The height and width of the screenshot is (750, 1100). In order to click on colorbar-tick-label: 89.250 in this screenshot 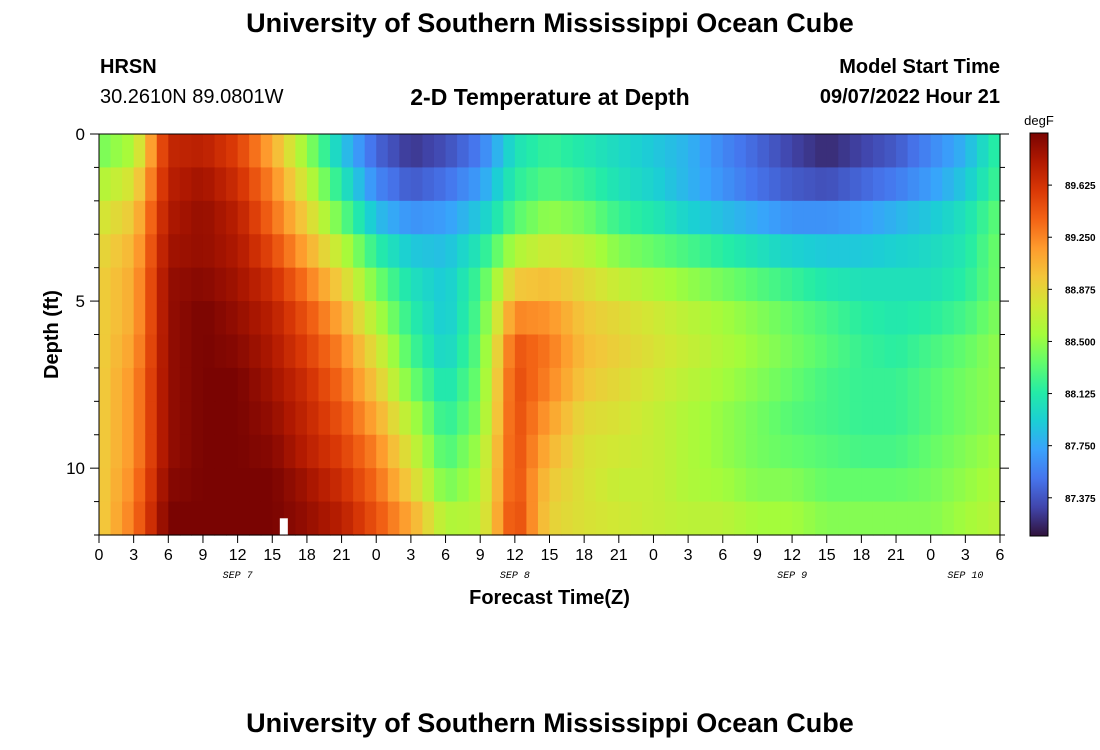, I will do `click(1080, 238)`.